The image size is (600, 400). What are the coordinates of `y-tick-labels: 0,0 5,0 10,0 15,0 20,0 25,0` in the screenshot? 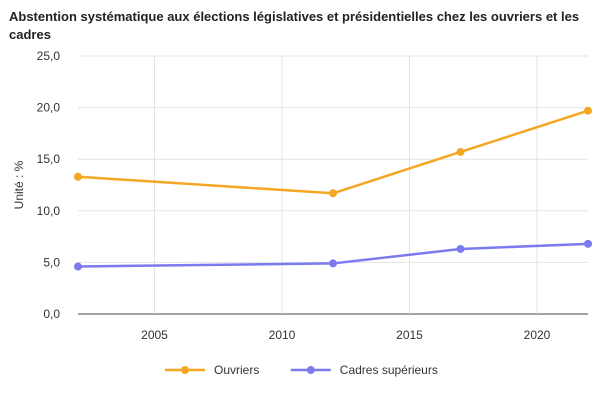 It's located at (49, 185).